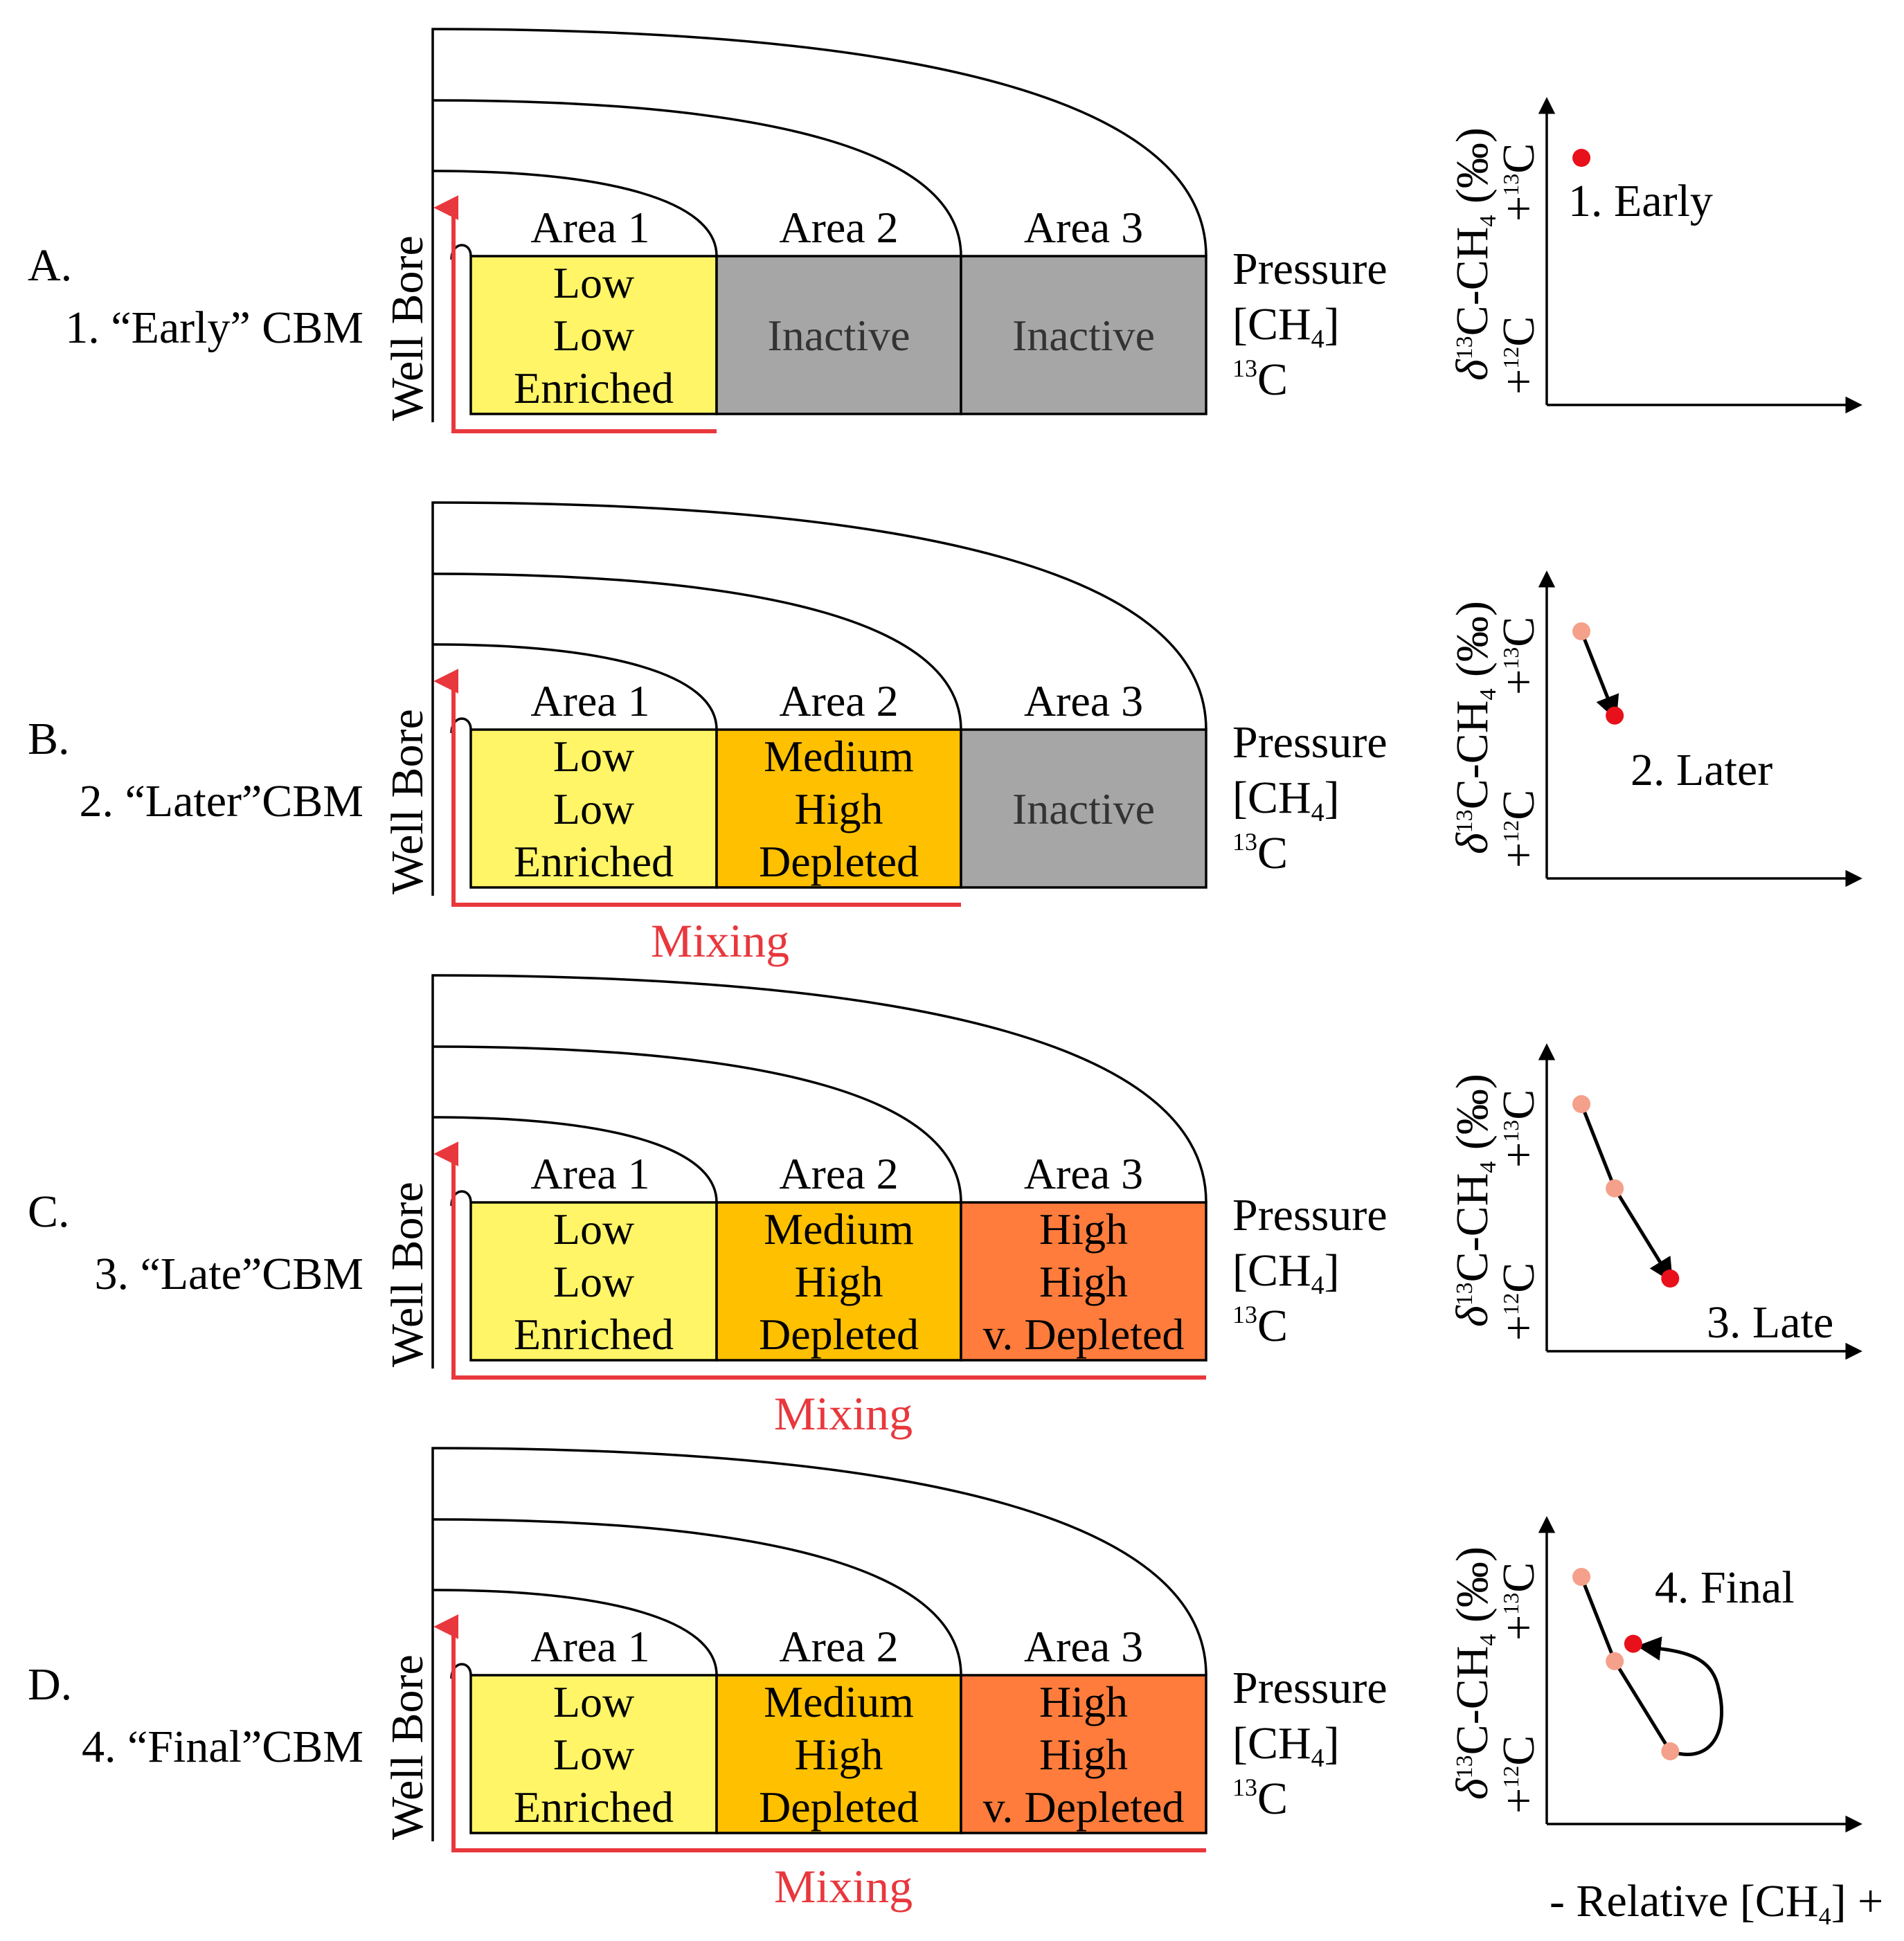 The width and height of the screenshot is (1904, 1941). I want to click on trend-path, so click(1599, 676).